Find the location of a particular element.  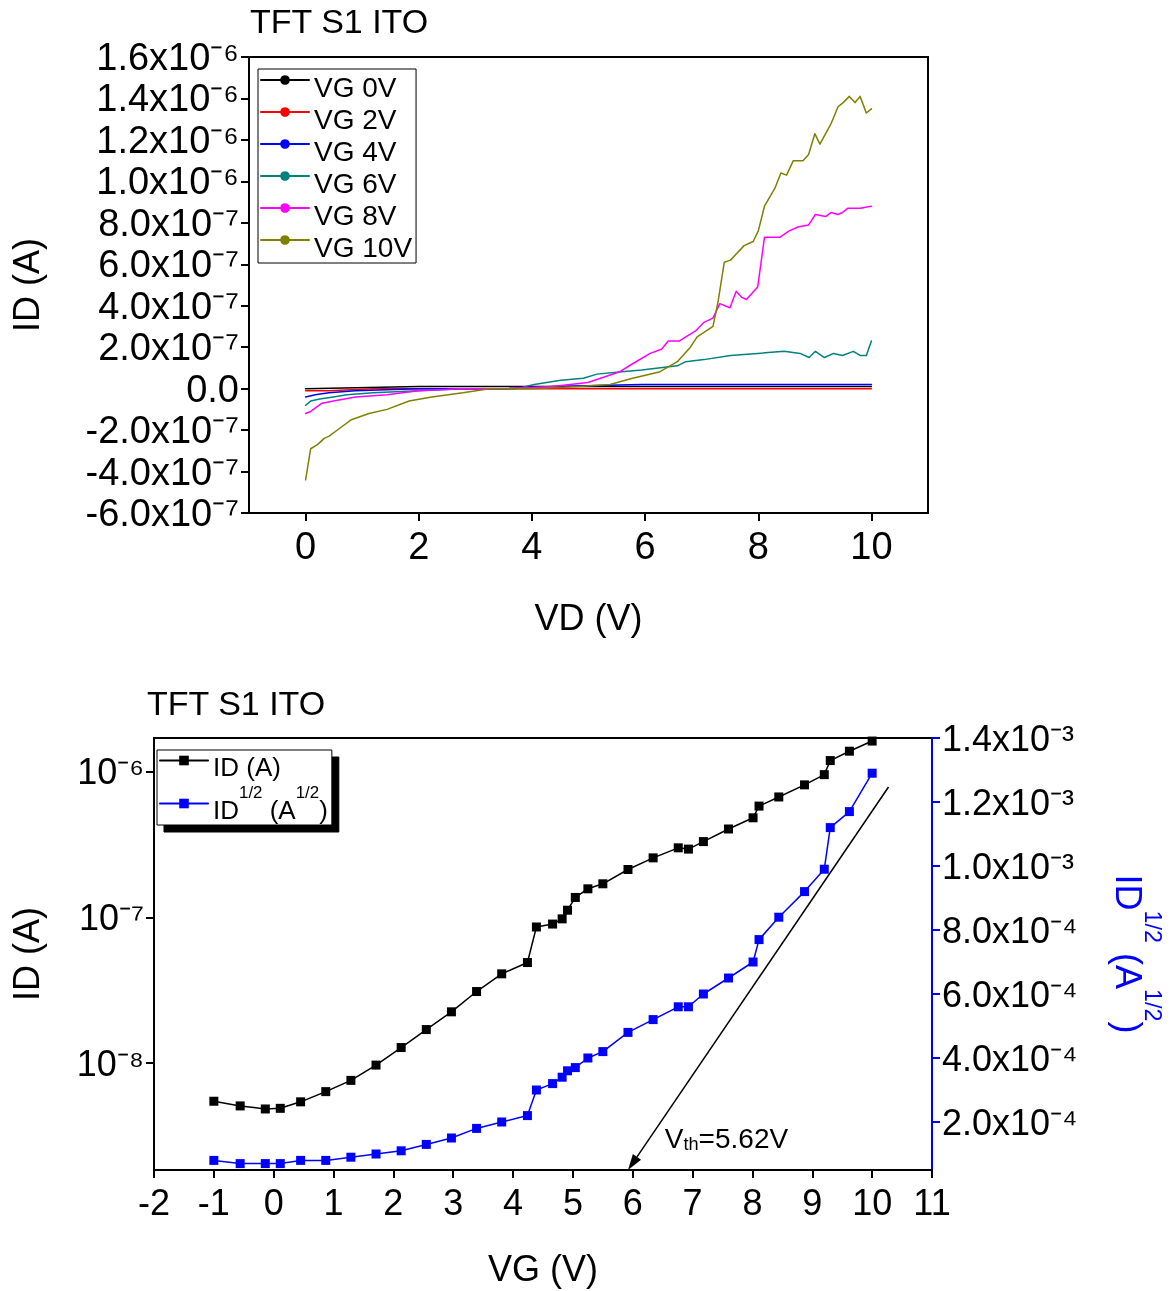

y2-tick-label: 2.0x10⁻⁴ is located at coordinates (1010, 1122).